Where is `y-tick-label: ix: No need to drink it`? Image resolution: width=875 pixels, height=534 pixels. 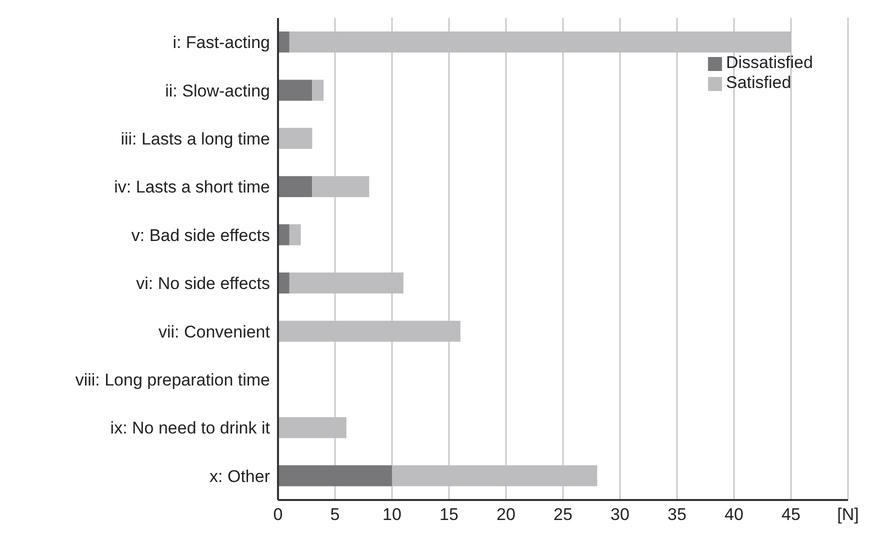
y-tick-label: ix: No need to drink it is located at coordinates (190, 428).